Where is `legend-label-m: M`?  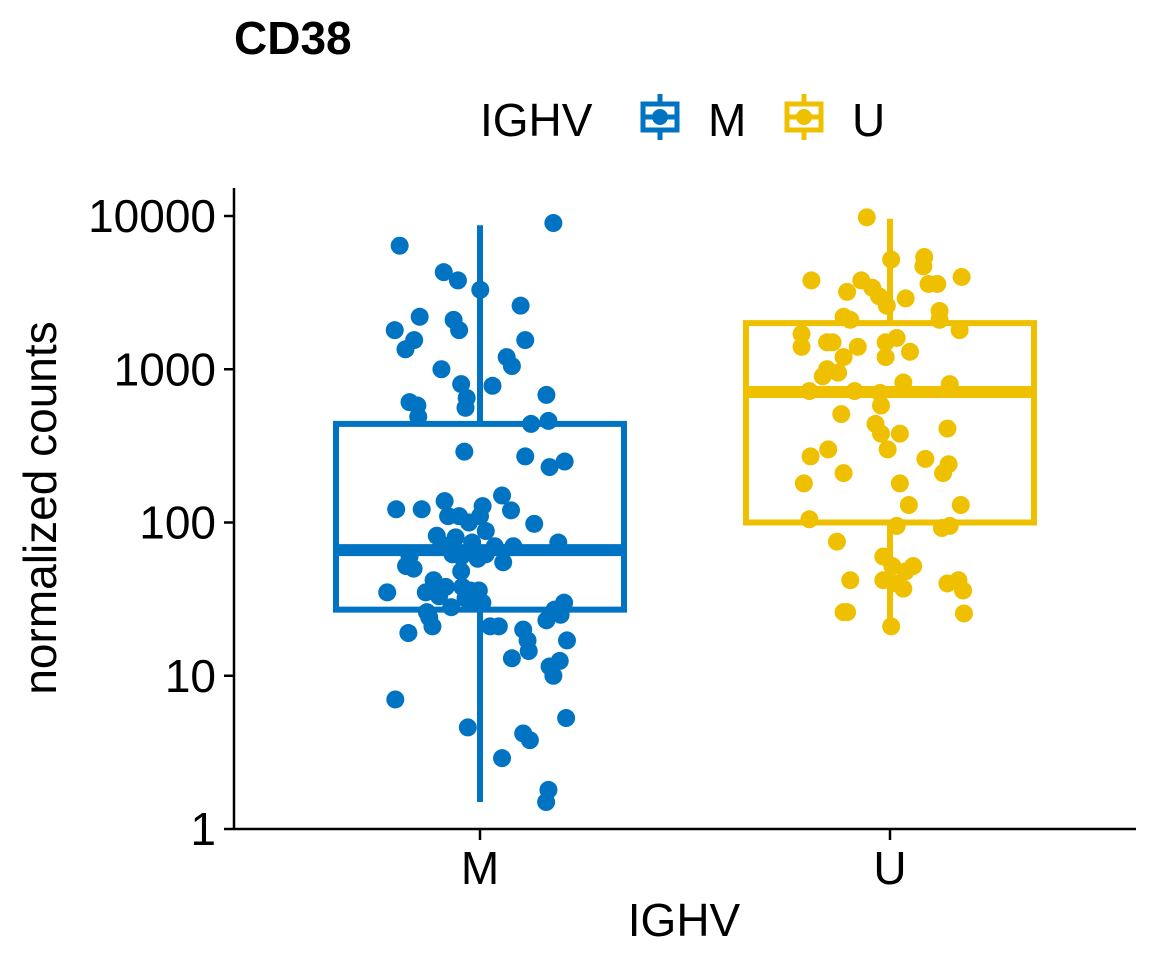
legend-label-m: M is located at coordinates (727, 120).